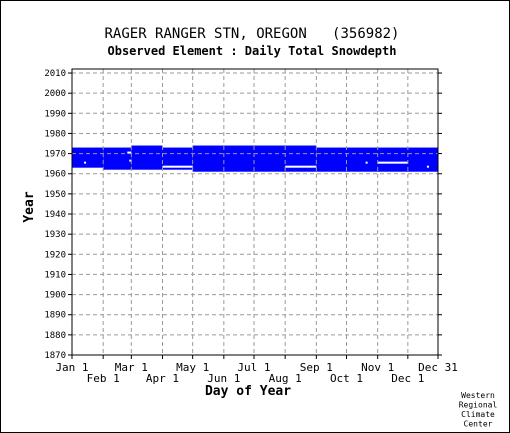 This screenshot has width=510, height=433. Describe the element at coordinates (223, 378) in the screenshot. I see `x-tick-label-152: Jun 1` at that location.